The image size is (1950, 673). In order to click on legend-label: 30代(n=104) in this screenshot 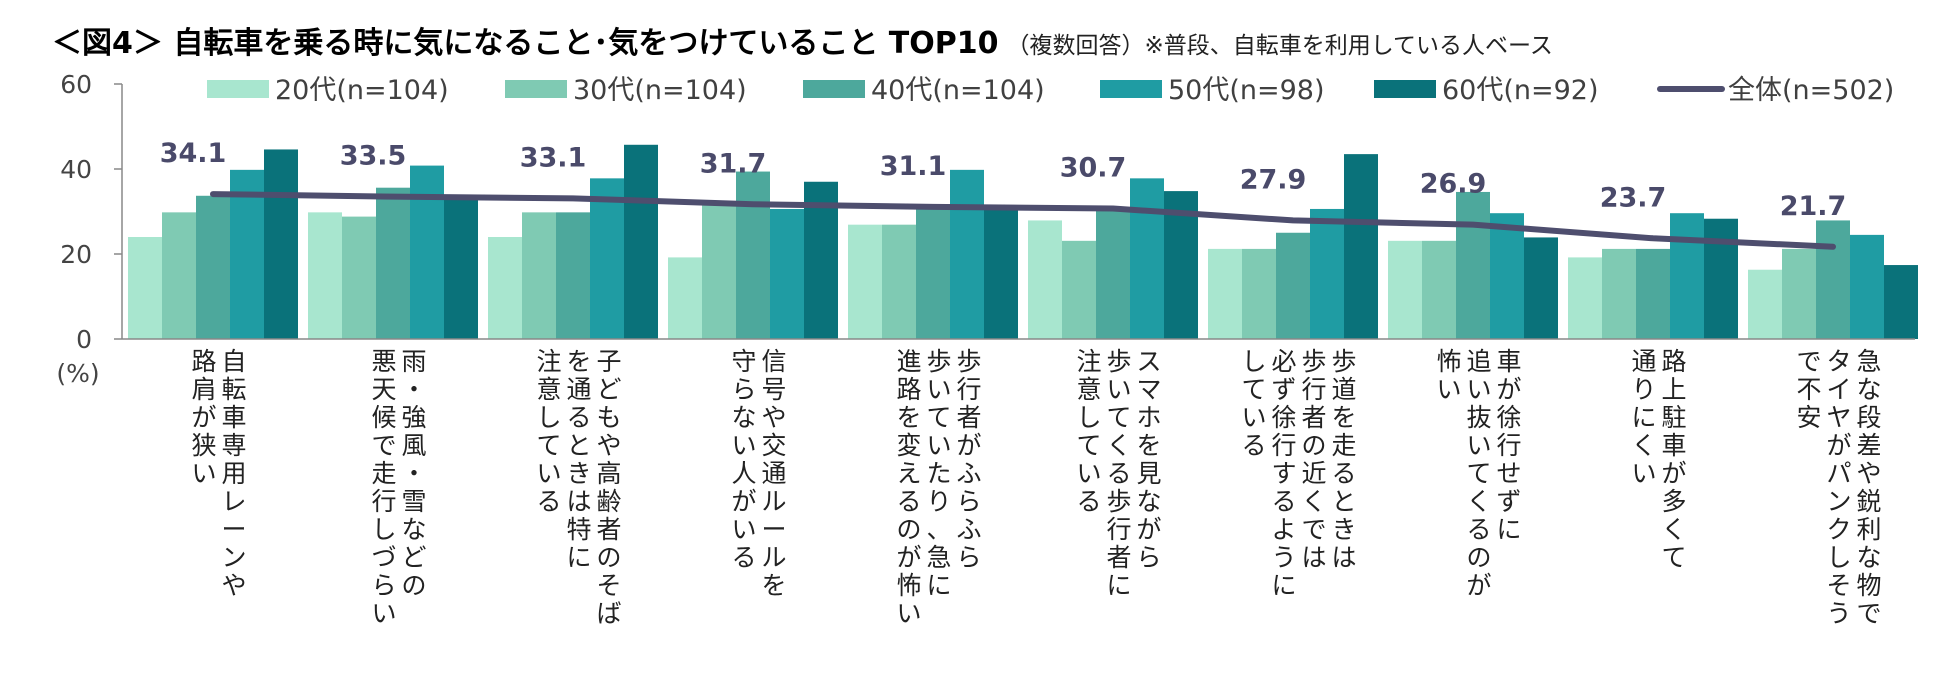, I will do `click(660, 90)`.